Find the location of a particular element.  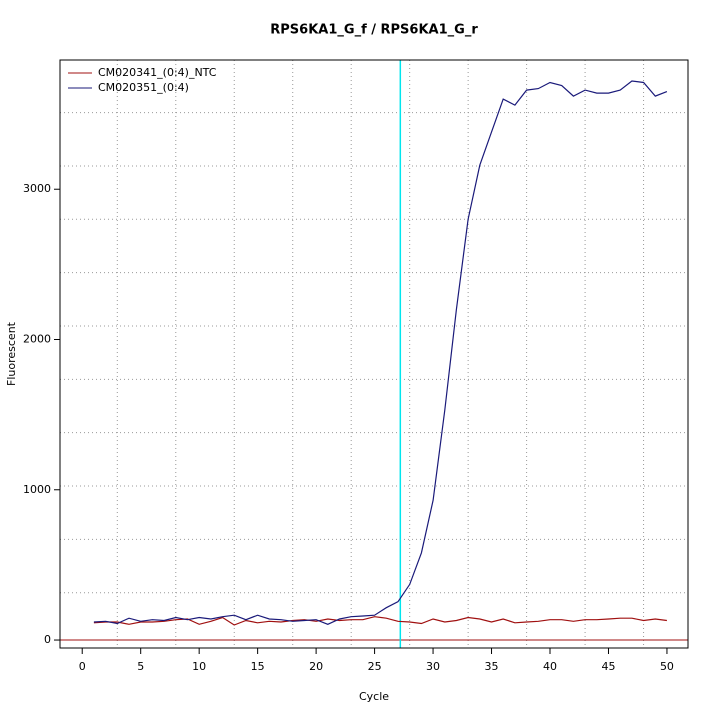

x-tick-label: 30 is located at coordinates (433, 666).